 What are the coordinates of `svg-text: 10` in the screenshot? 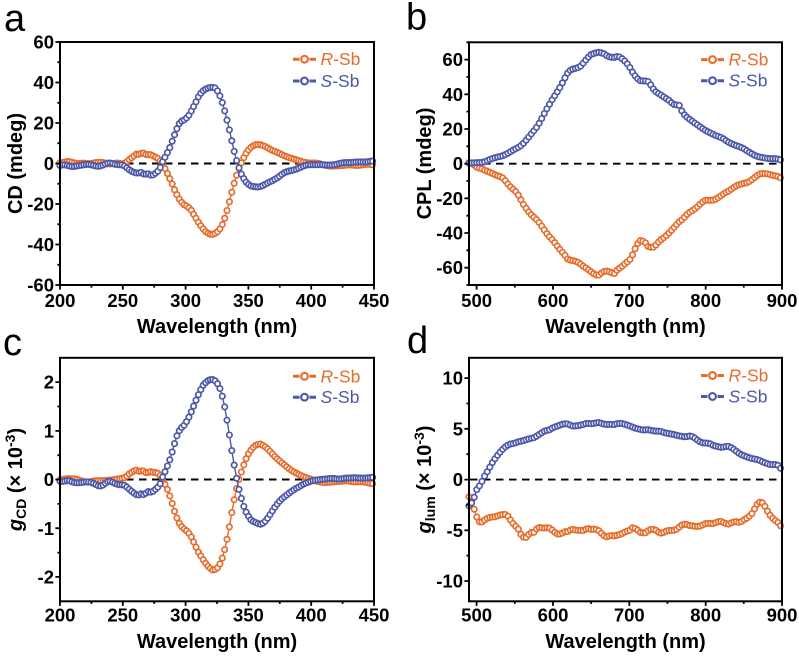 It's located at (452, 378).